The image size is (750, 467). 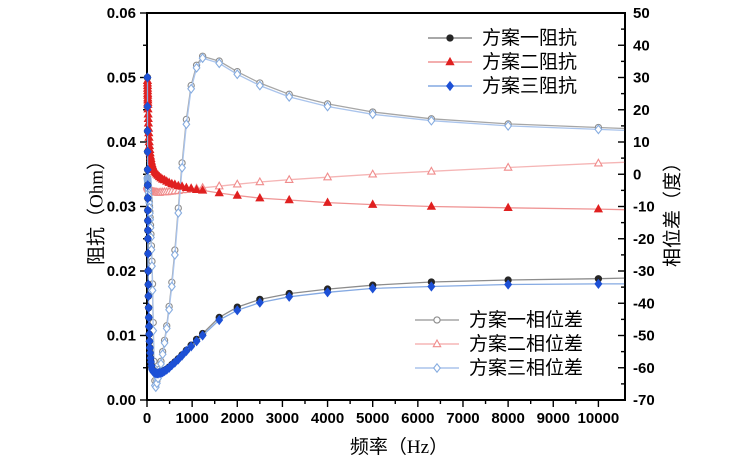 What do you see at coordinates (121, 207) in the screenshot?
I see `y-left-tick-label: 0.03` at bounding box center [121, 207].